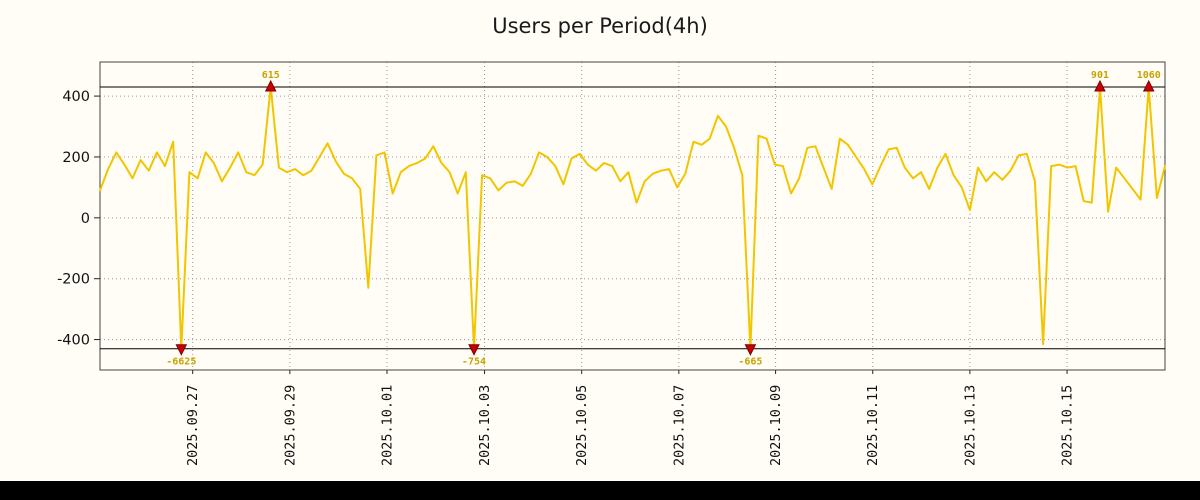  What do you see at coordinates (85, 219) in the screenshot?
I see `y-tick-label: 0` at bounding box center [85, 219].